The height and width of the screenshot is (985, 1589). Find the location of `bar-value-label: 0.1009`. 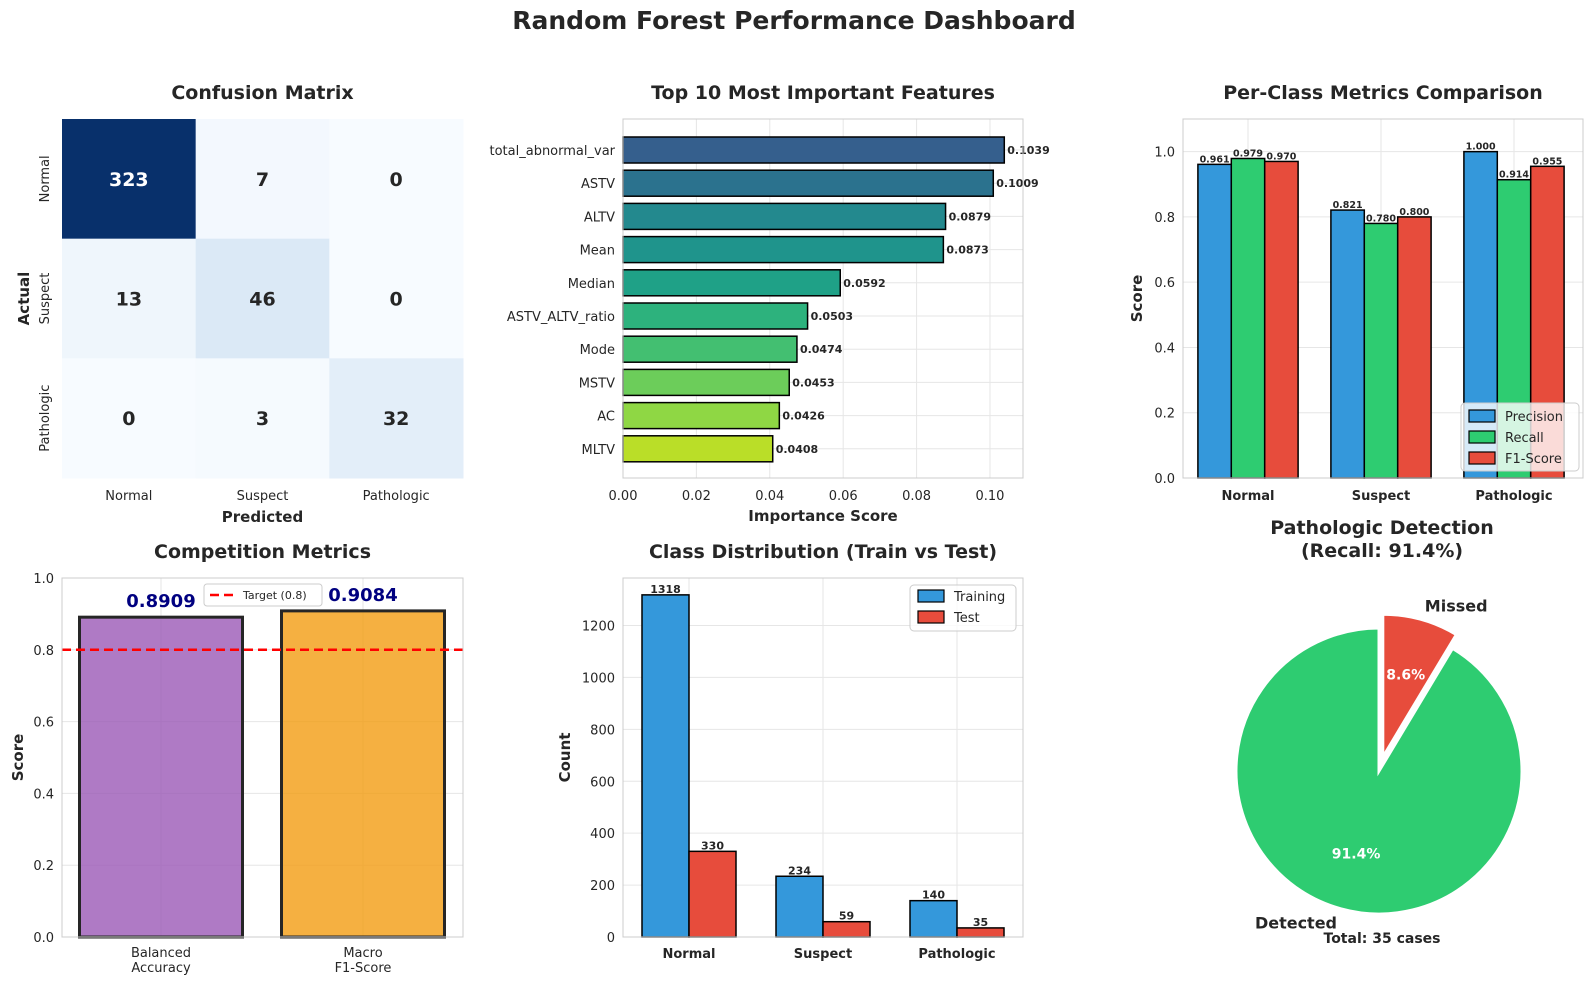

bar-value-label: 0.1009 is located at coordinates (1017, 183).